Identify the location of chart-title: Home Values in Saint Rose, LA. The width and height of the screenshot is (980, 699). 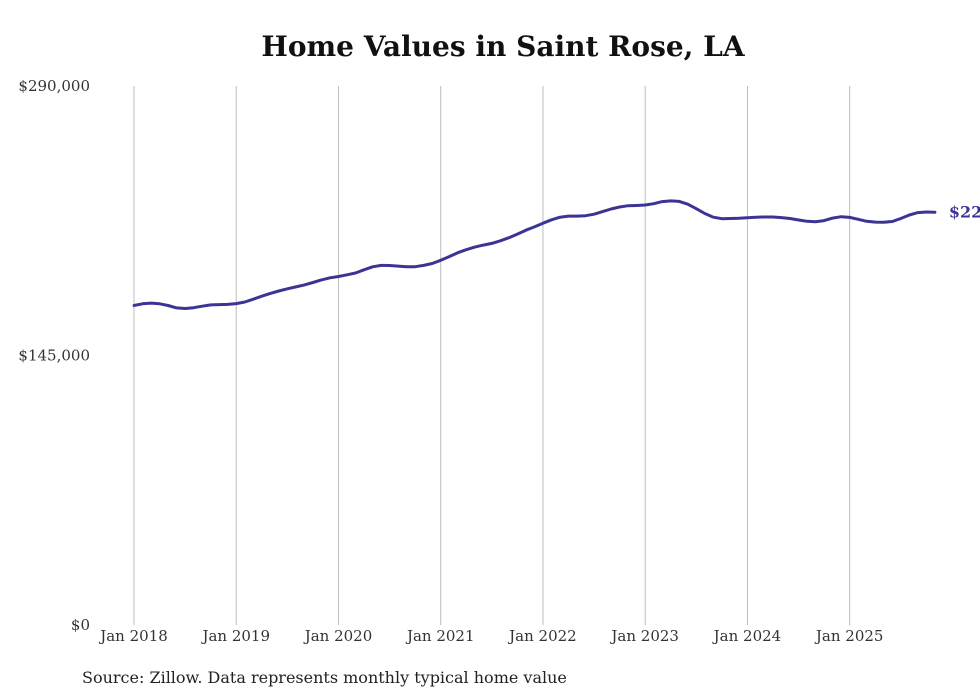
(503, 46).